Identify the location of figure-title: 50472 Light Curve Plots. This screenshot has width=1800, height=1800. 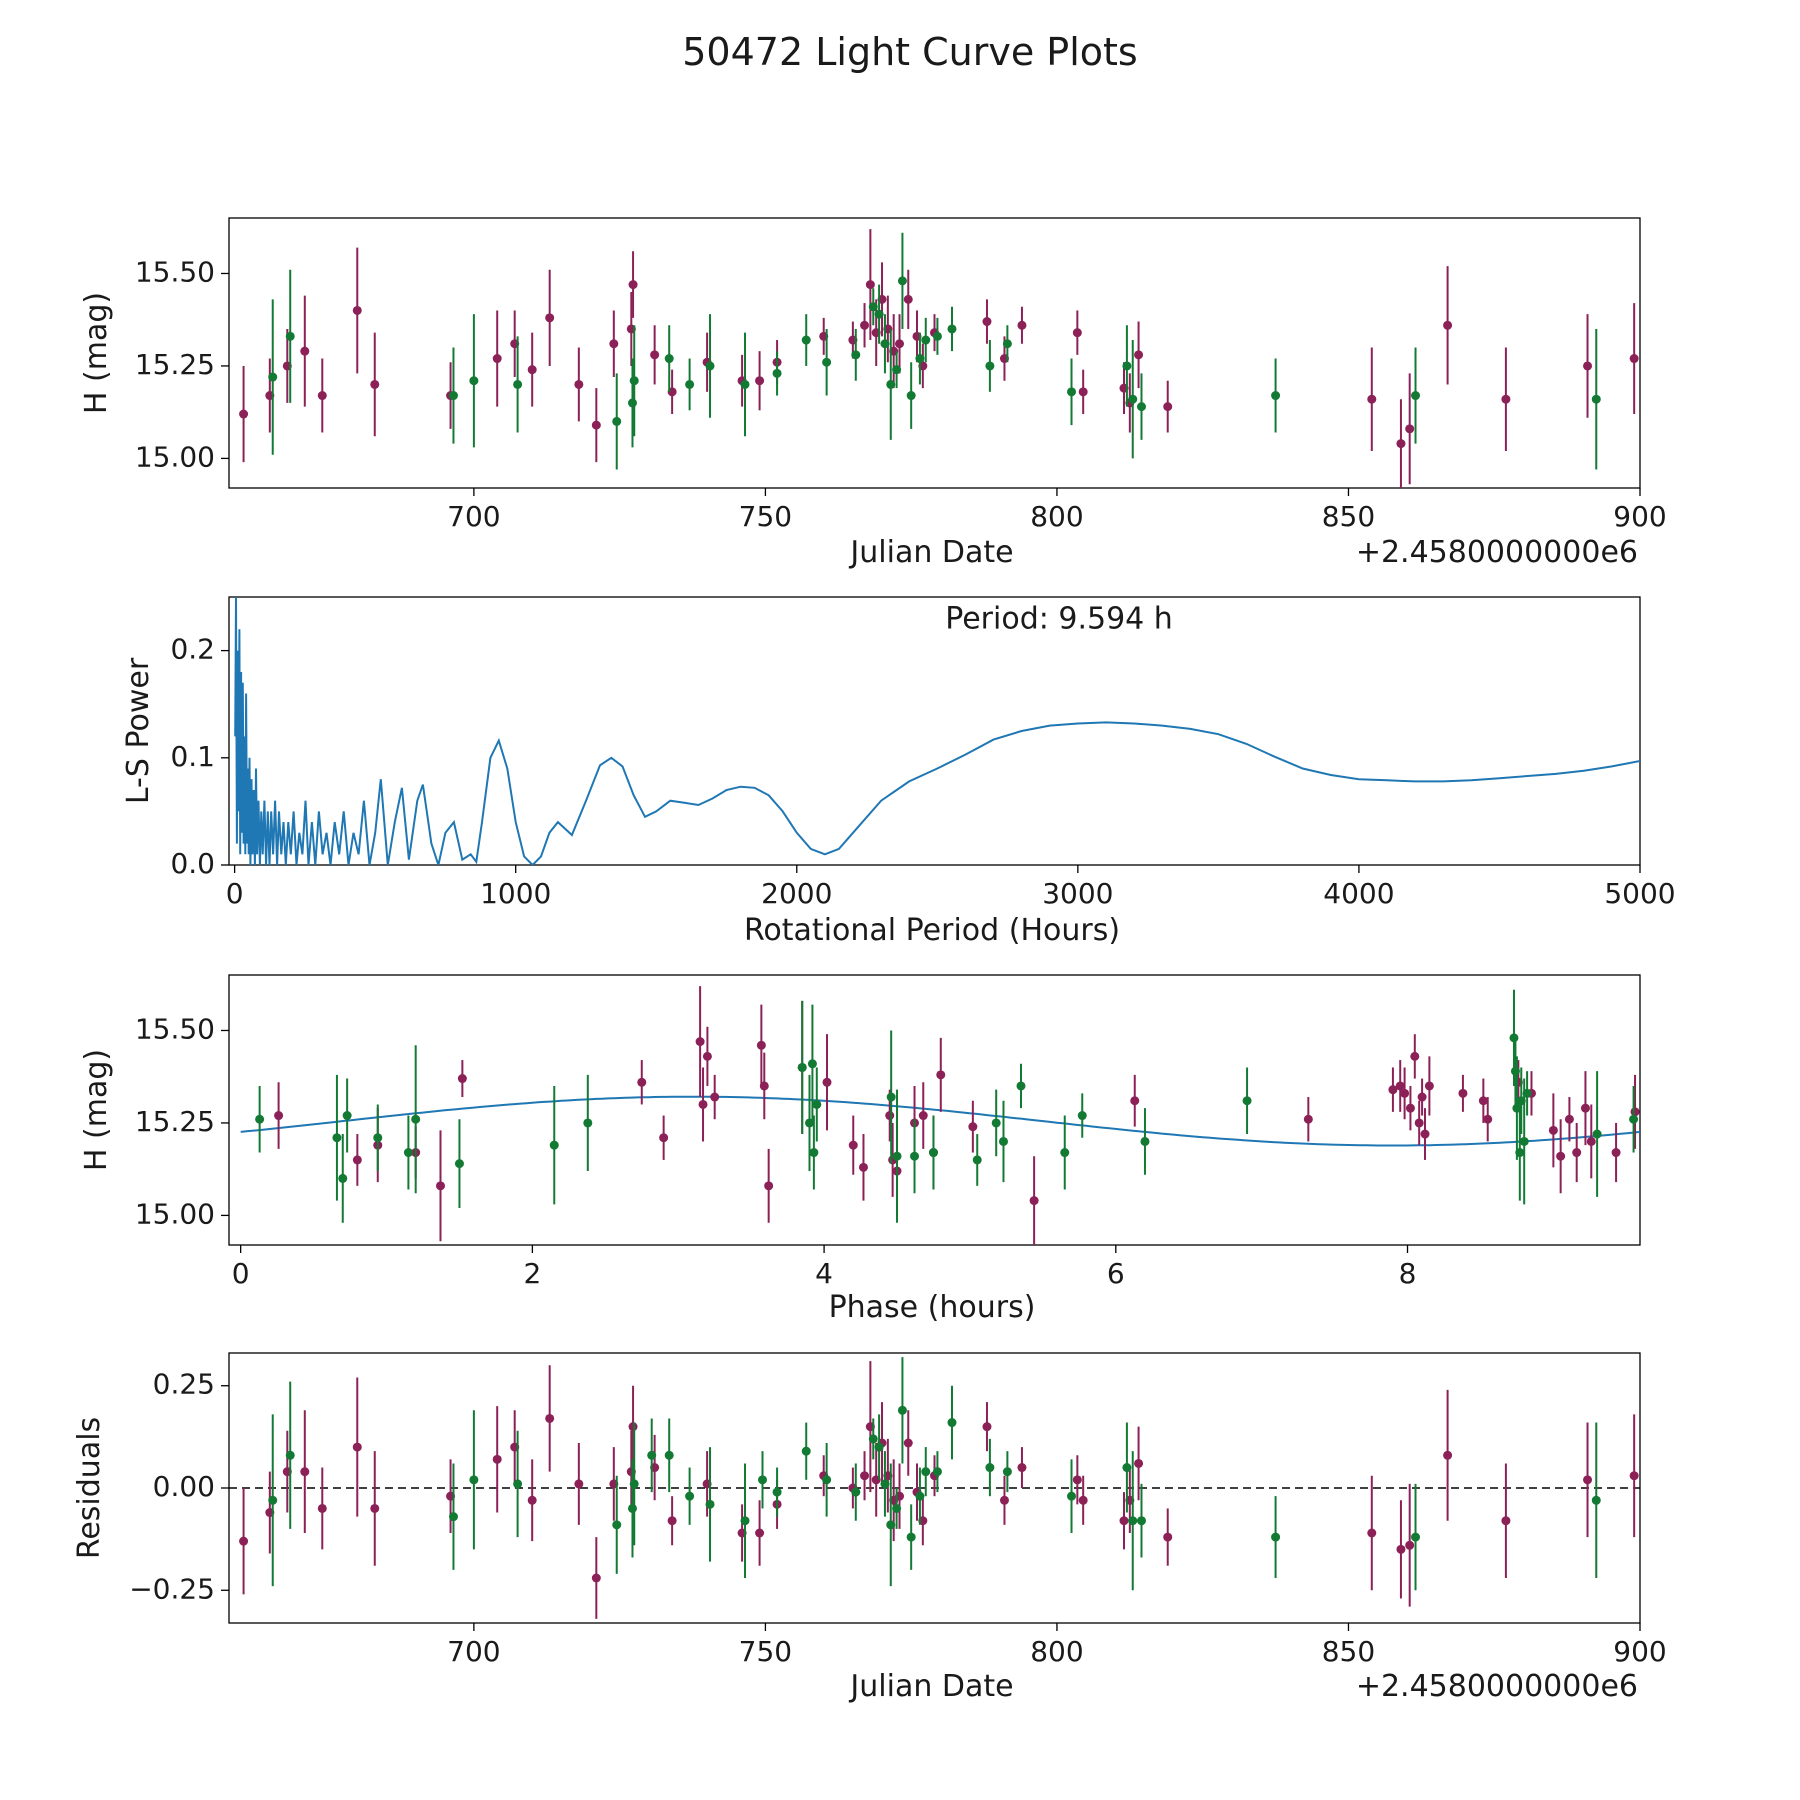
(909, 52).